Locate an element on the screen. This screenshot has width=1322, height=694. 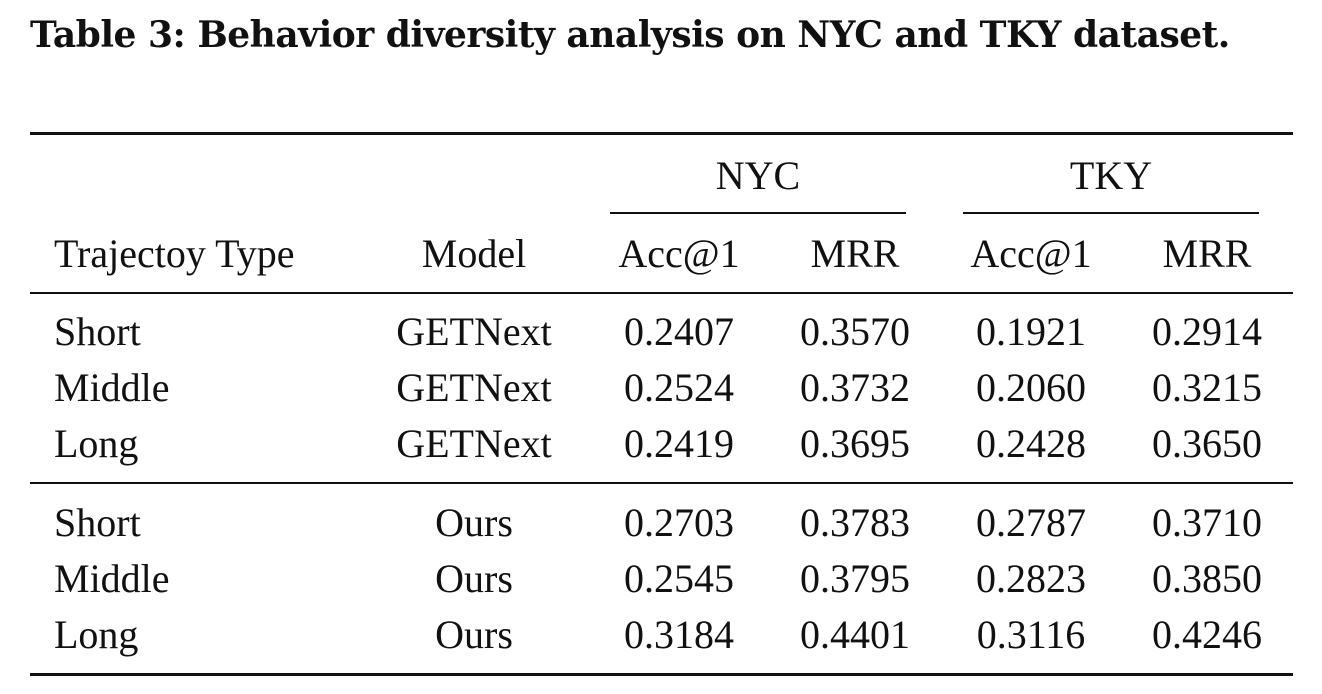
table-cell-tky-mrr: 0.3650 is located at coordinates (1207, 443).